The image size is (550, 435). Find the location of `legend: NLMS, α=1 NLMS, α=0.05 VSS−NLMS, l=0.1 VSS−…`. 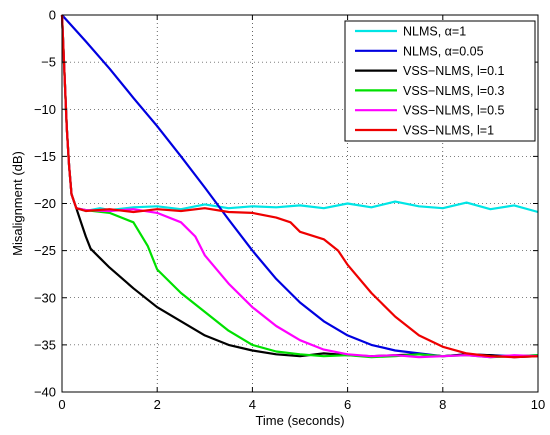

legend: NLMS, α=1 NLMS, α=0.05 VSS−NLMS, l=0.1 VSS−… is located at coordinates (440, 81).